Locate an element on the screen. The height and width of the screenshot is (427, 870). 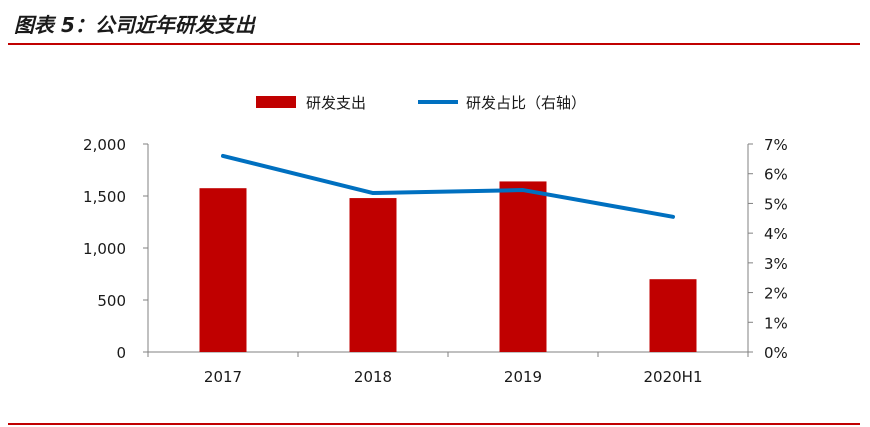
x-tick-label: 2017 is located at coordinates (223, 377).